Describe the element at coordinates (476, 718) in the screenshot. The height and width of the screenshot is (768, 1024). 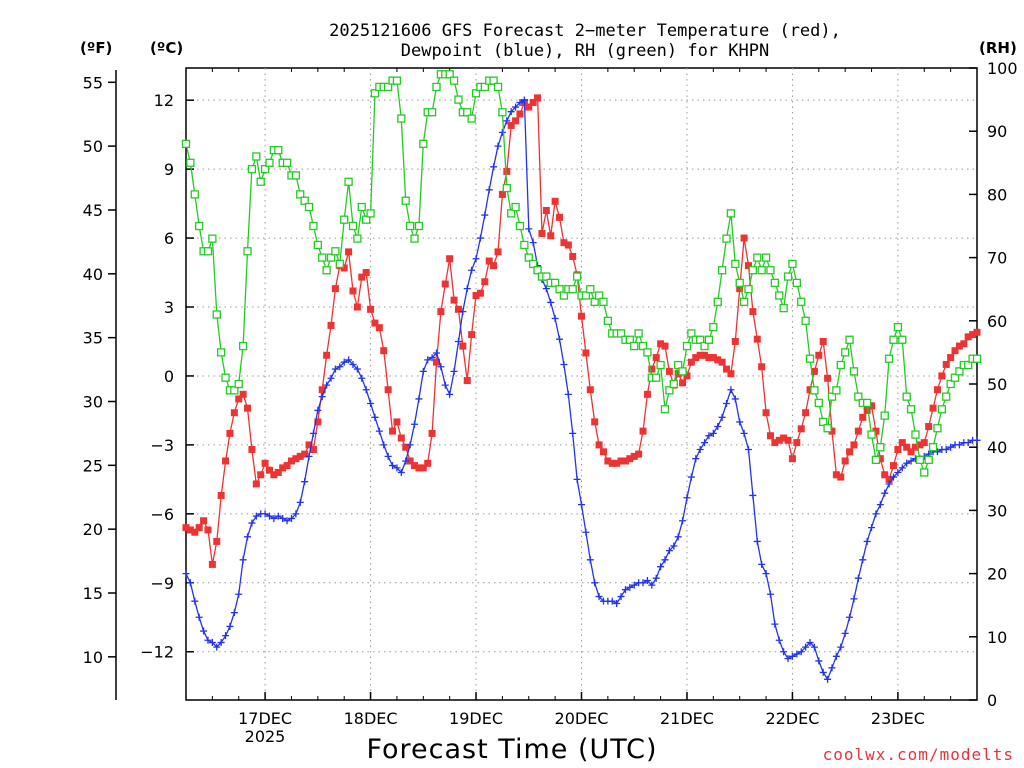
I see `x-tick-label: 19DEC` at that location.